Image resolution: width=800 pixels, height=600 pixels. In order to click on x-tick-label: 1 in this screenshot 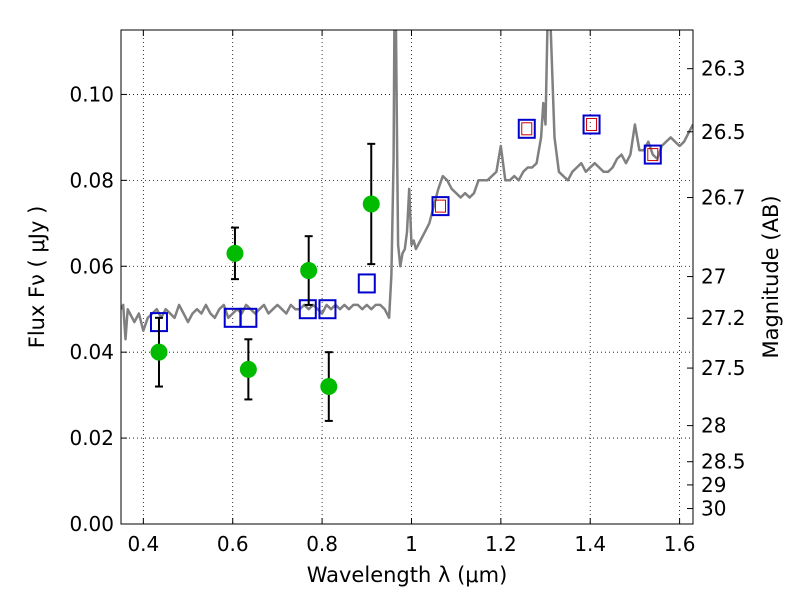, I will do `click(411, 544)`.